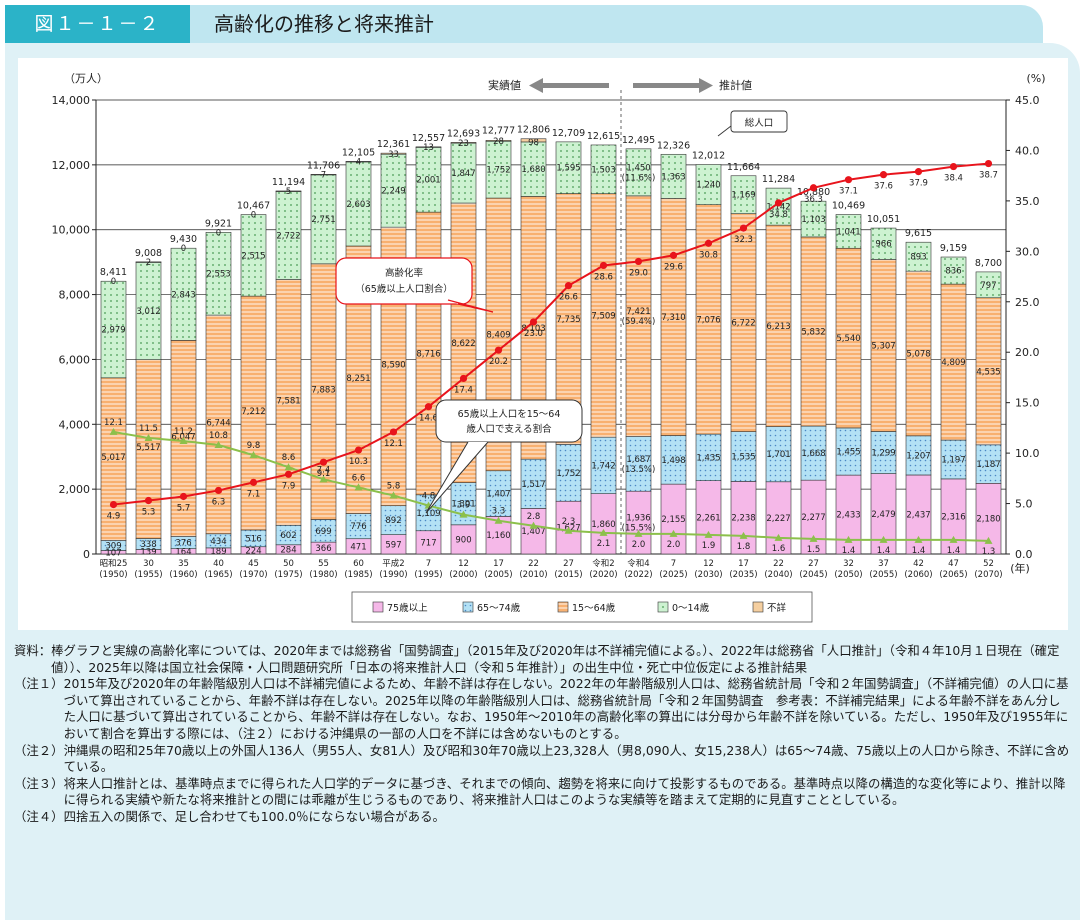 The height and width of the screenshot is (920, 1085). I want to click on bar-value-line: 1,197, so click(953, 460).